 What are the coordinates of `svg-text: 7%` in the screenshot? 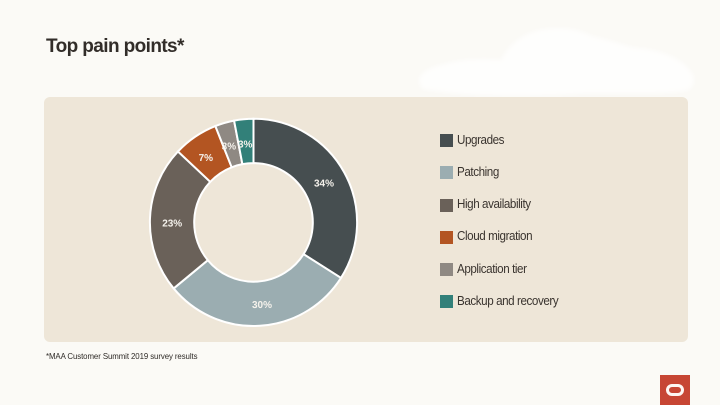 It's located at (206, 158).